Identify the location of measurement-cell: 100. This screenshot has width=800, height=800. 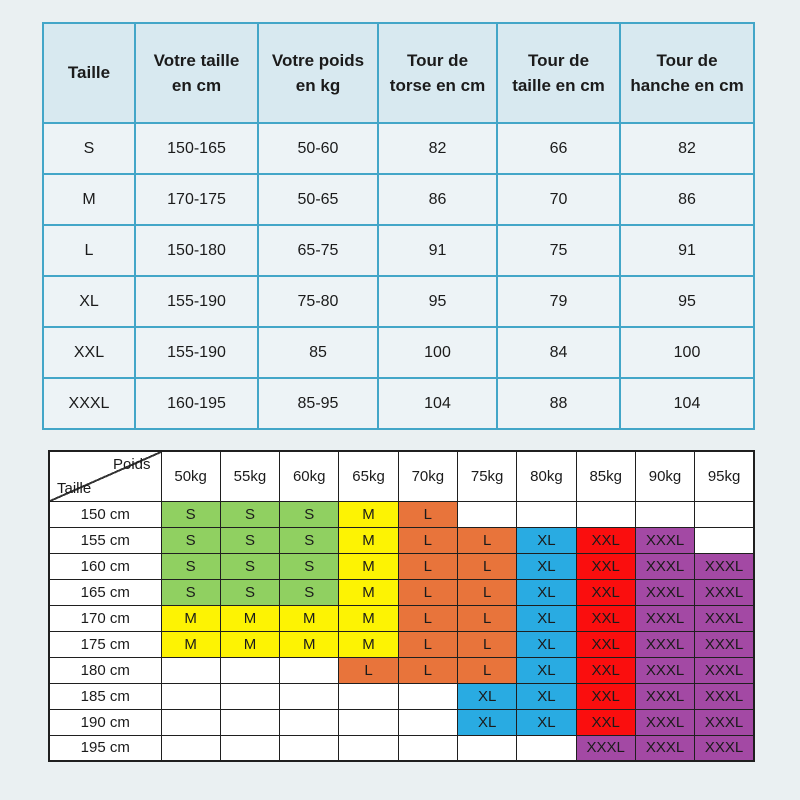
(437, 352).